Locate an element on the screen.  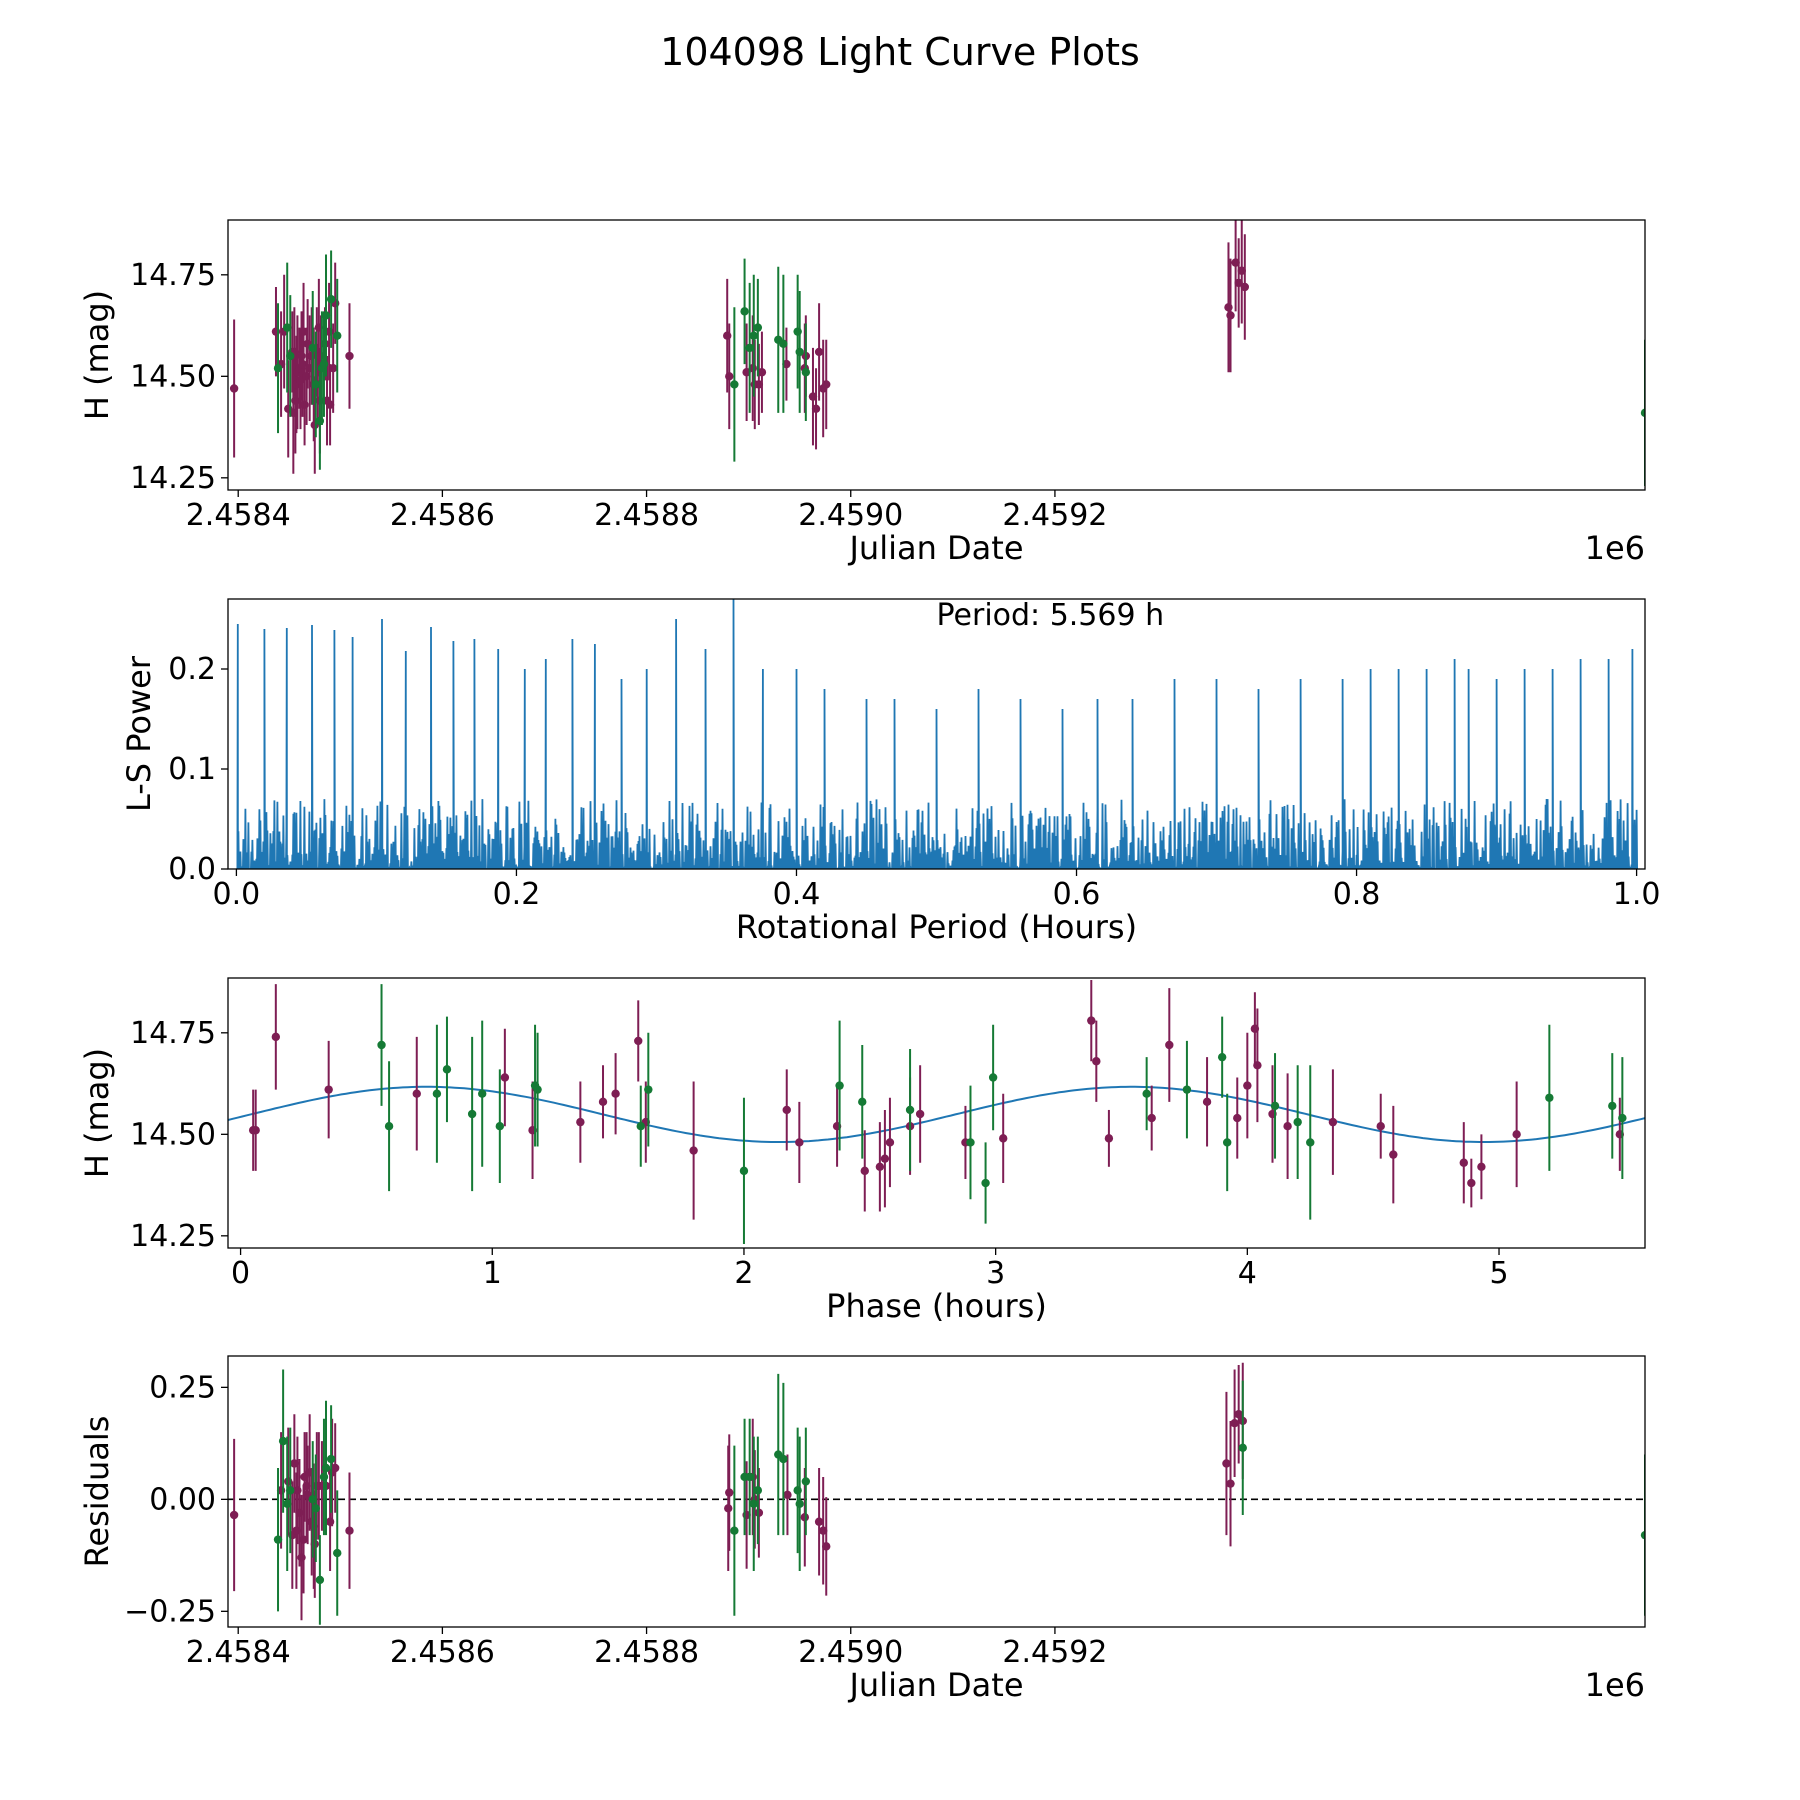
y-tick-label: 0.0 is located at coordinates (192, 869).